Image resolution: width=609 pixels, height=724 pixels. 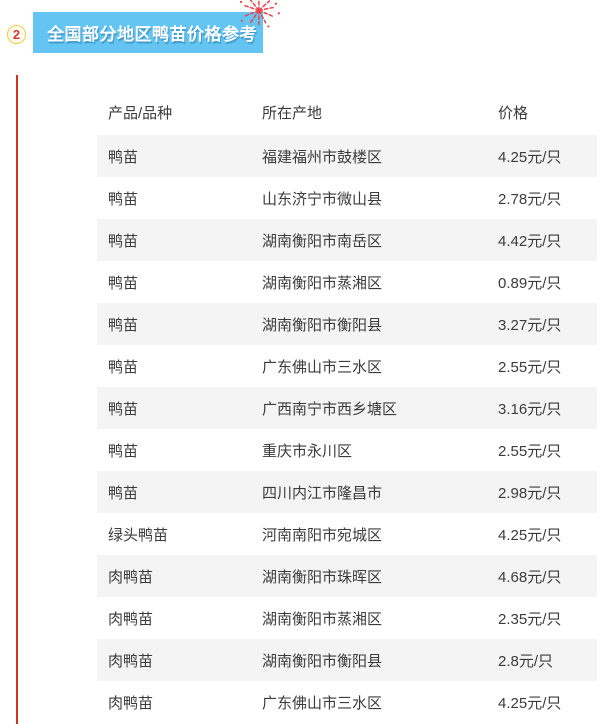 I want to click on price-cell: 4.68元/只, so click(x=530, y=577).